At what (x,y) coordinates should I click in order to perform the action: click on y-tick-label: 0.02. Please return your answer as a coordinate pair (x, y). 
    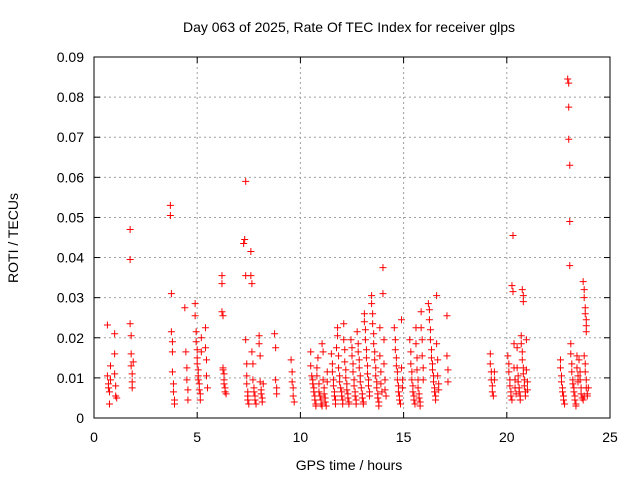
    Looking at the image, I should click on (70, 338).